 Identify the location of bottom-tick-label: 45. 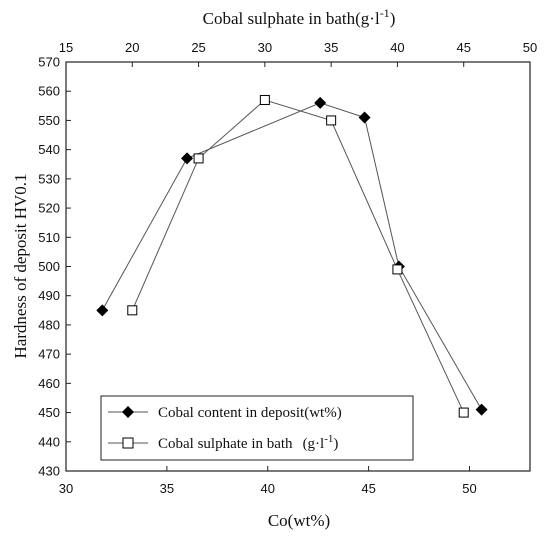
(368, 488).